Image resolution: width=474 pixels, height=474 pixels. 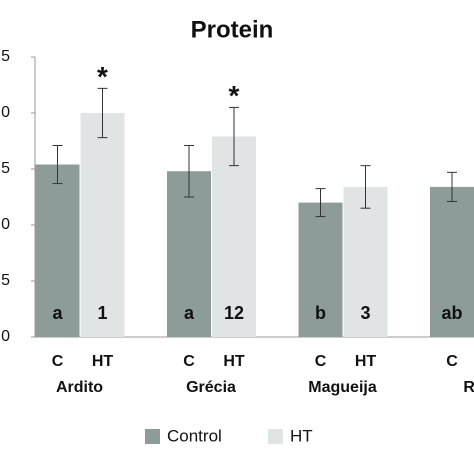 What do you see at coordinates (301, 435) in the screenshot?
I see `legend-label: HT` at bounding box center [301, 435].